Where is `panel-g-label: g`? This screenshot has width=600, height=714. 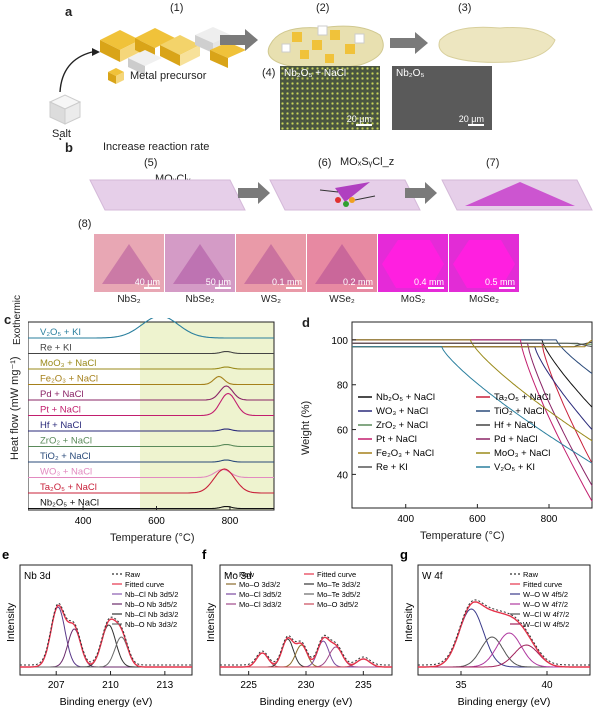
panel-g-label: g is located at coordinates (404, 554).